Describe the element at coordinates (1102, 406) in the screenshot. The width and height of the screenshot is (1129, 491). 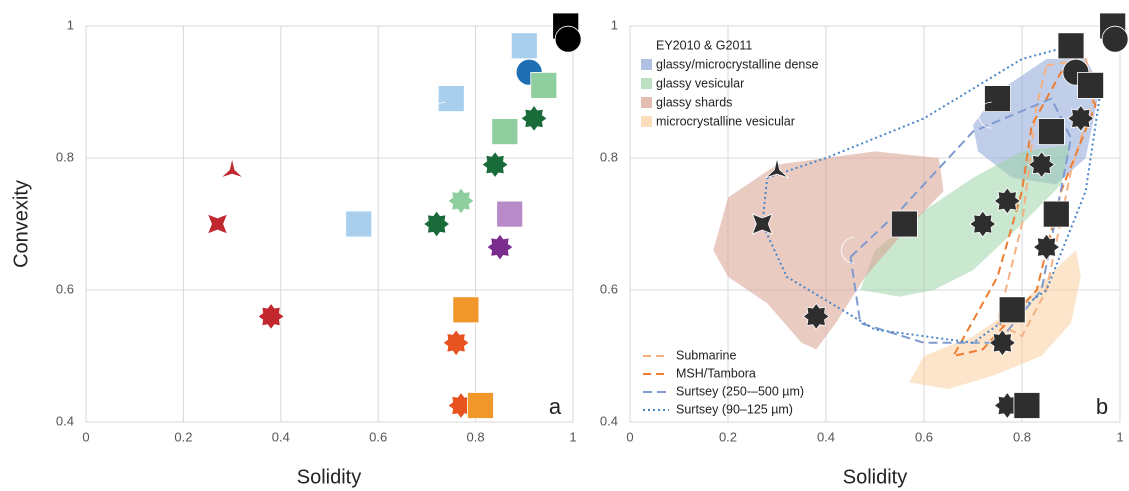
I see `panel-label: b` at that location.